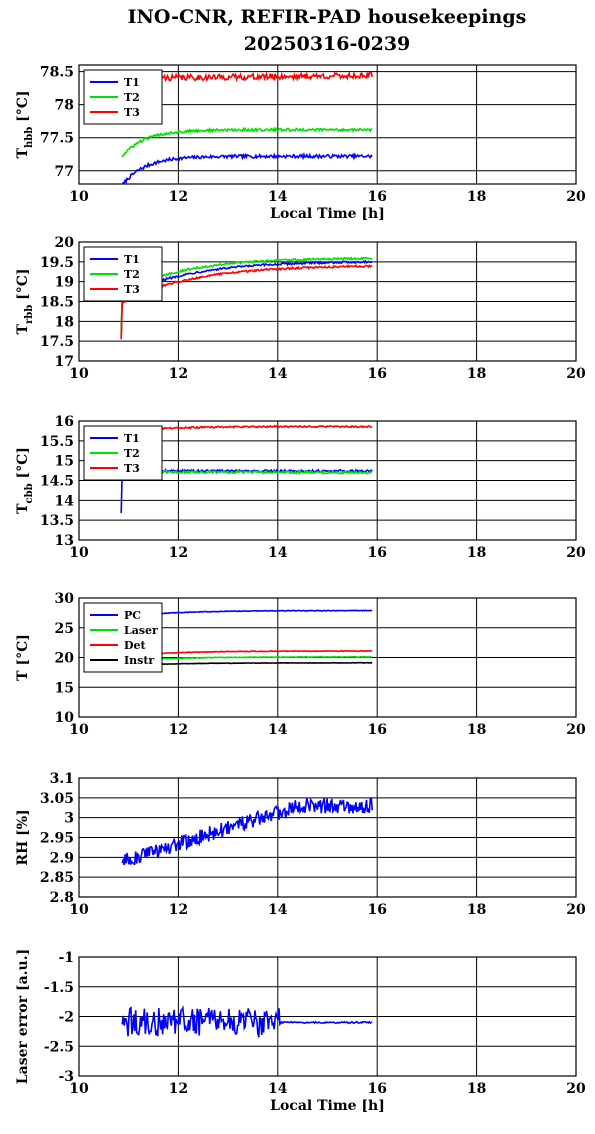 Image resolution: width=595 pixels, height=1134 pixels. I want to click on y-axis-label: Trbb [°C], so click(25, 302).